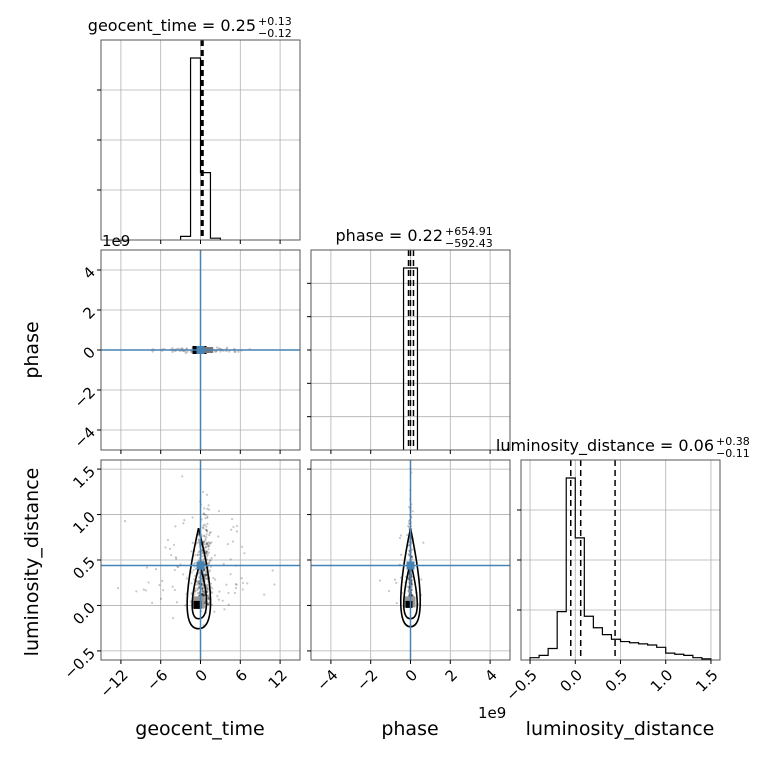  Describe the element at coordinates (469, 231) in the screenshot. I see `title-upper-error: +654.91` at that location.